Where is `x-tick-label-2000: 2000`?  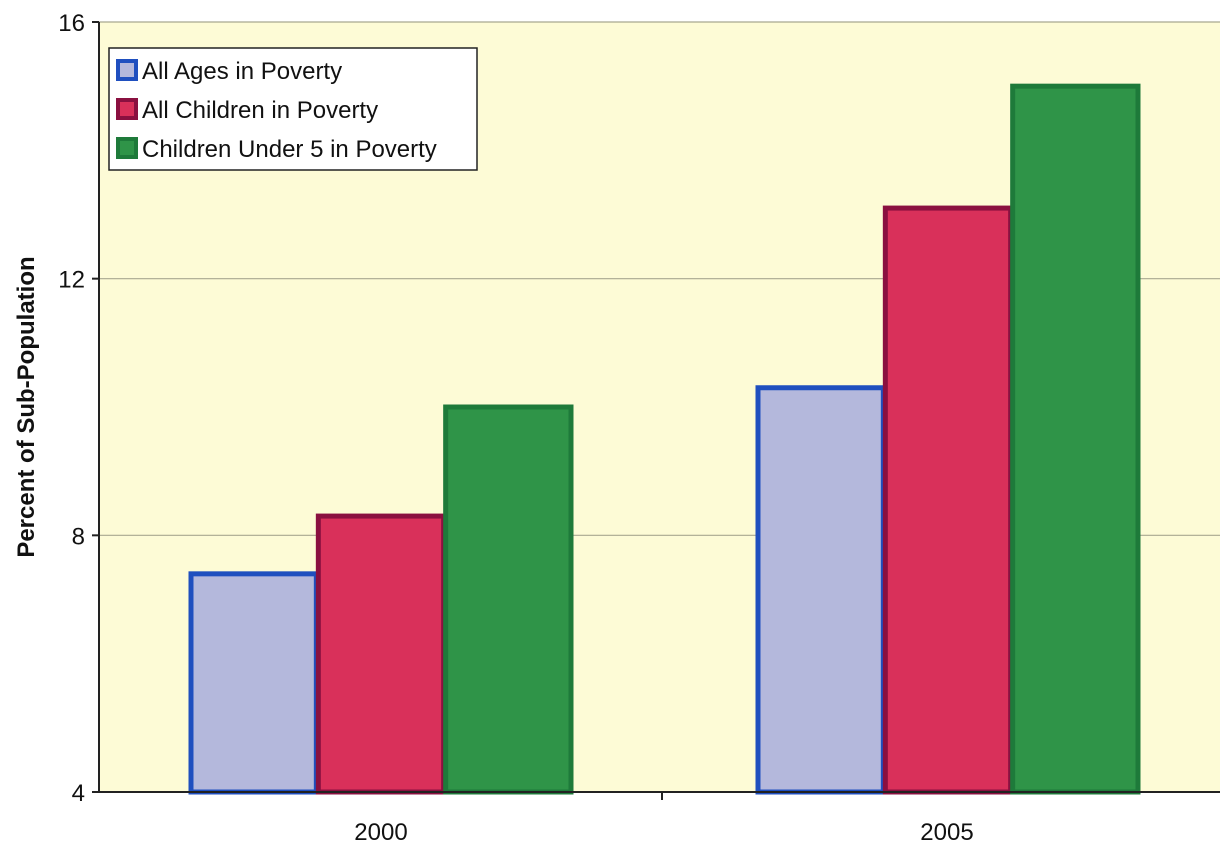 x-tick-label-2000: 2000 is located at coordinates (380, 830).